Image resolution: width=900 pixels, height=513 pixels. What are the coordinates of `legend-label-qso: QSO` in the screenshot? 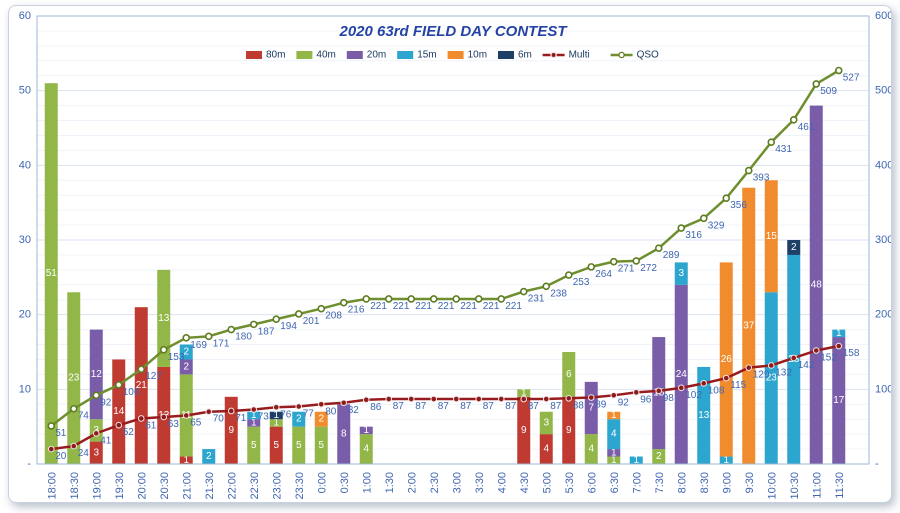 It's located at (648, 55).